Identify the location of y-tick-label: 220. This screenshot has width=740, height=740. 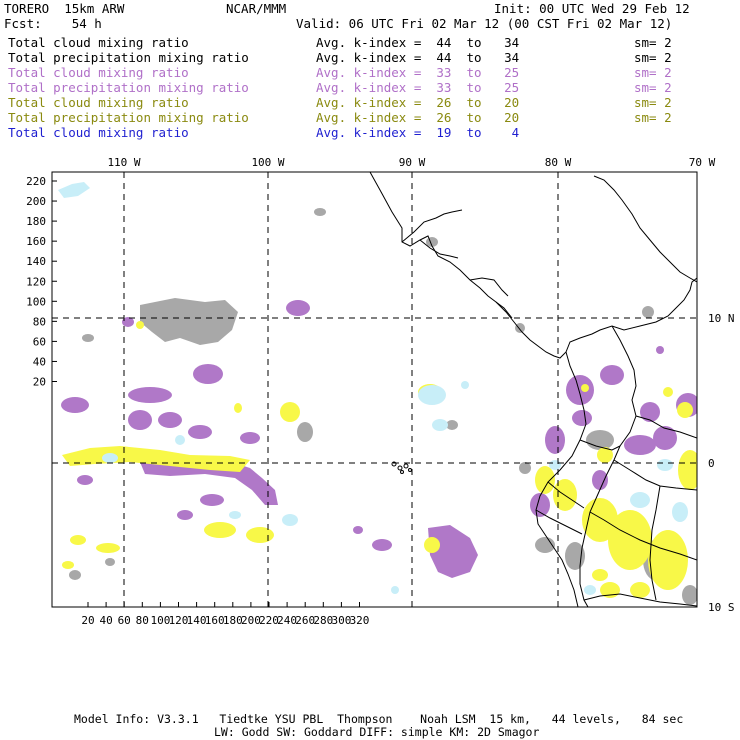
(36, 181).